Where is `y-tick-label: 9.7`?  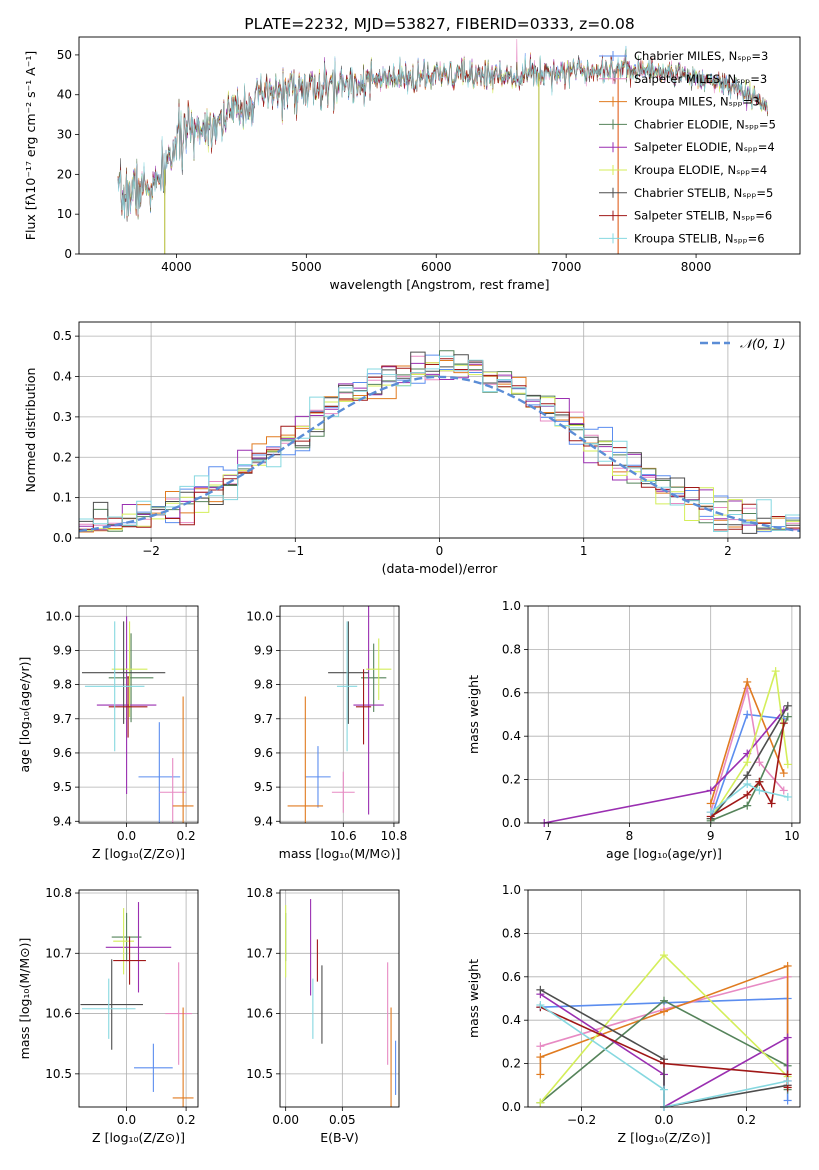 y-tick-label: 9.7 is located at coordinates (263, 719).